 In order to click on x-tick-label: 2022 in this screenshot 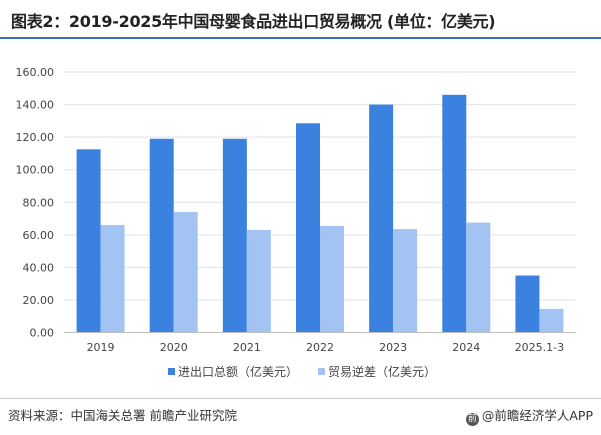, I will do `click(320, 347)`.